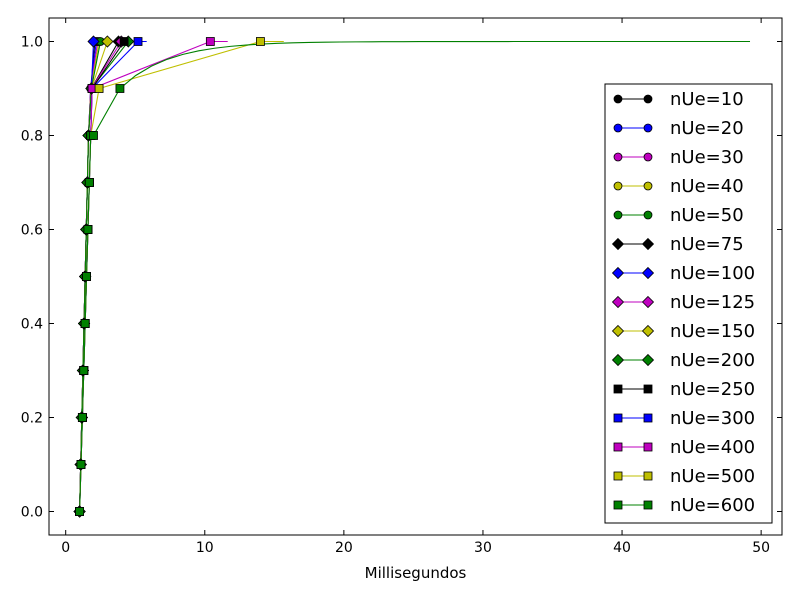 This screenshot has height=600, width=800. Describe the element at coordinates (32, 419) in the screenshot. I see `y-tick-label: 0.2` at that location.